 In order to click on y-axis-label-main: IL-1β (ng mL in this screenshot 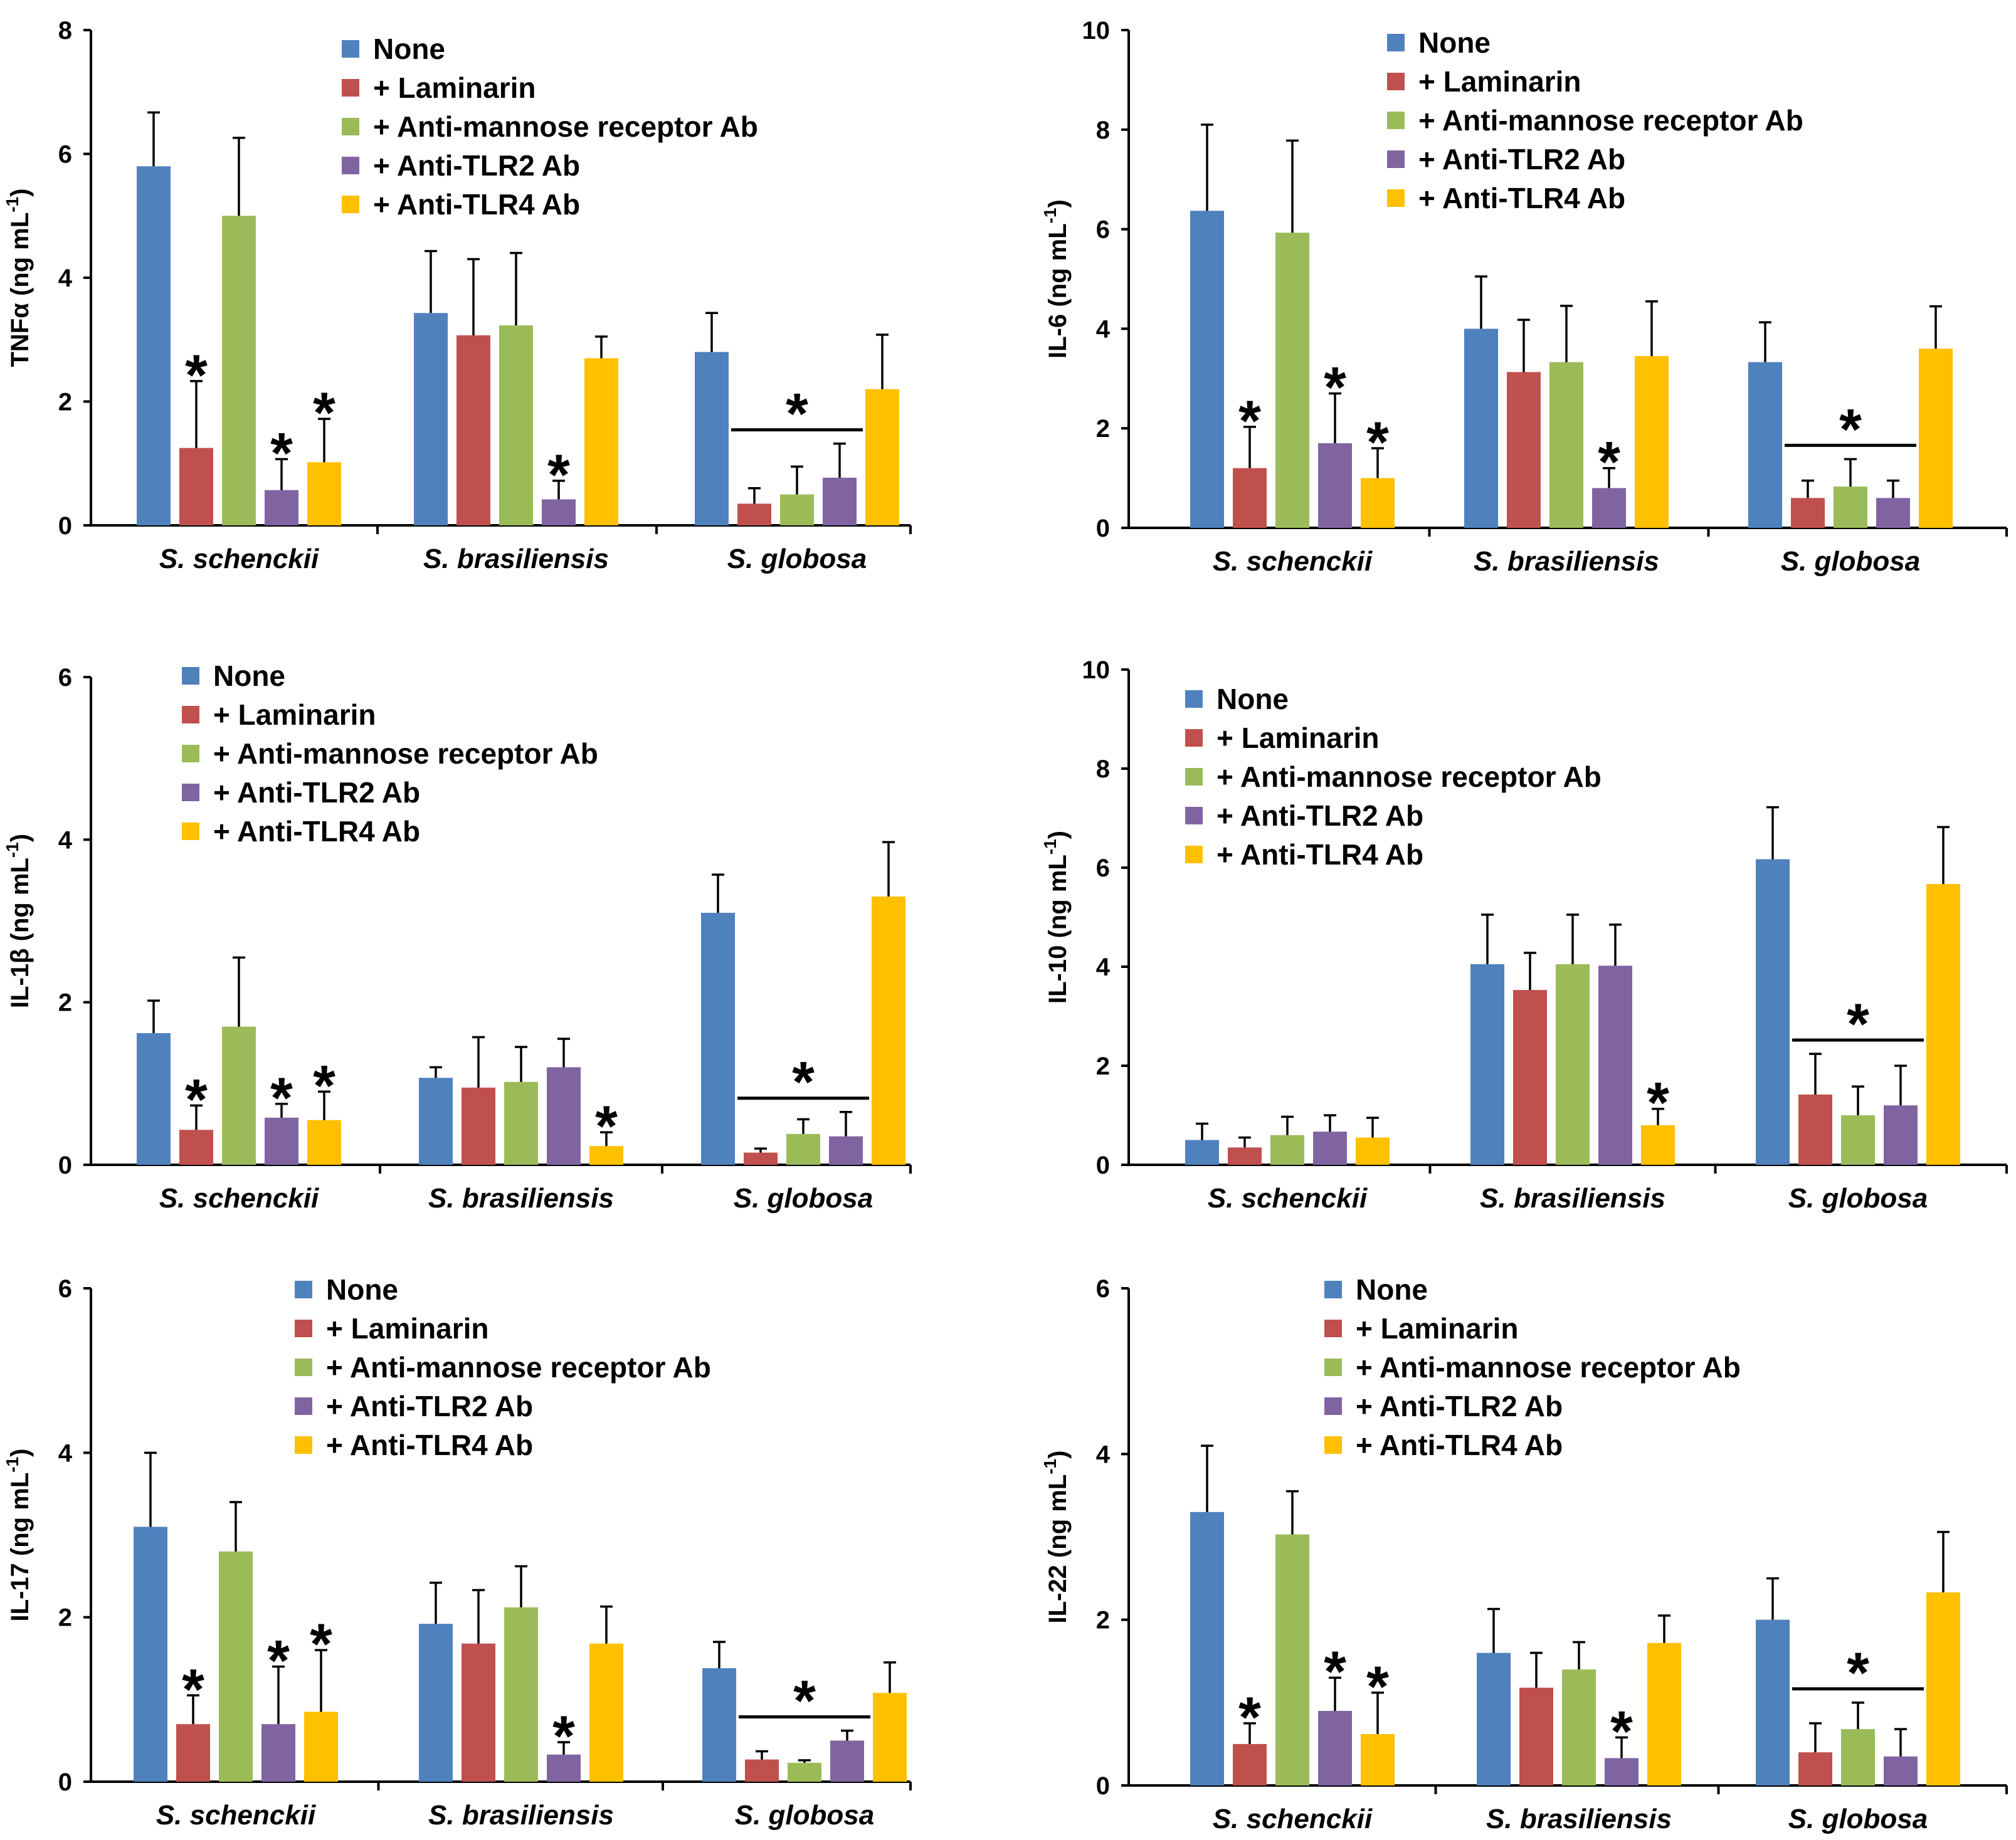, I will do `click(20, 933)`.